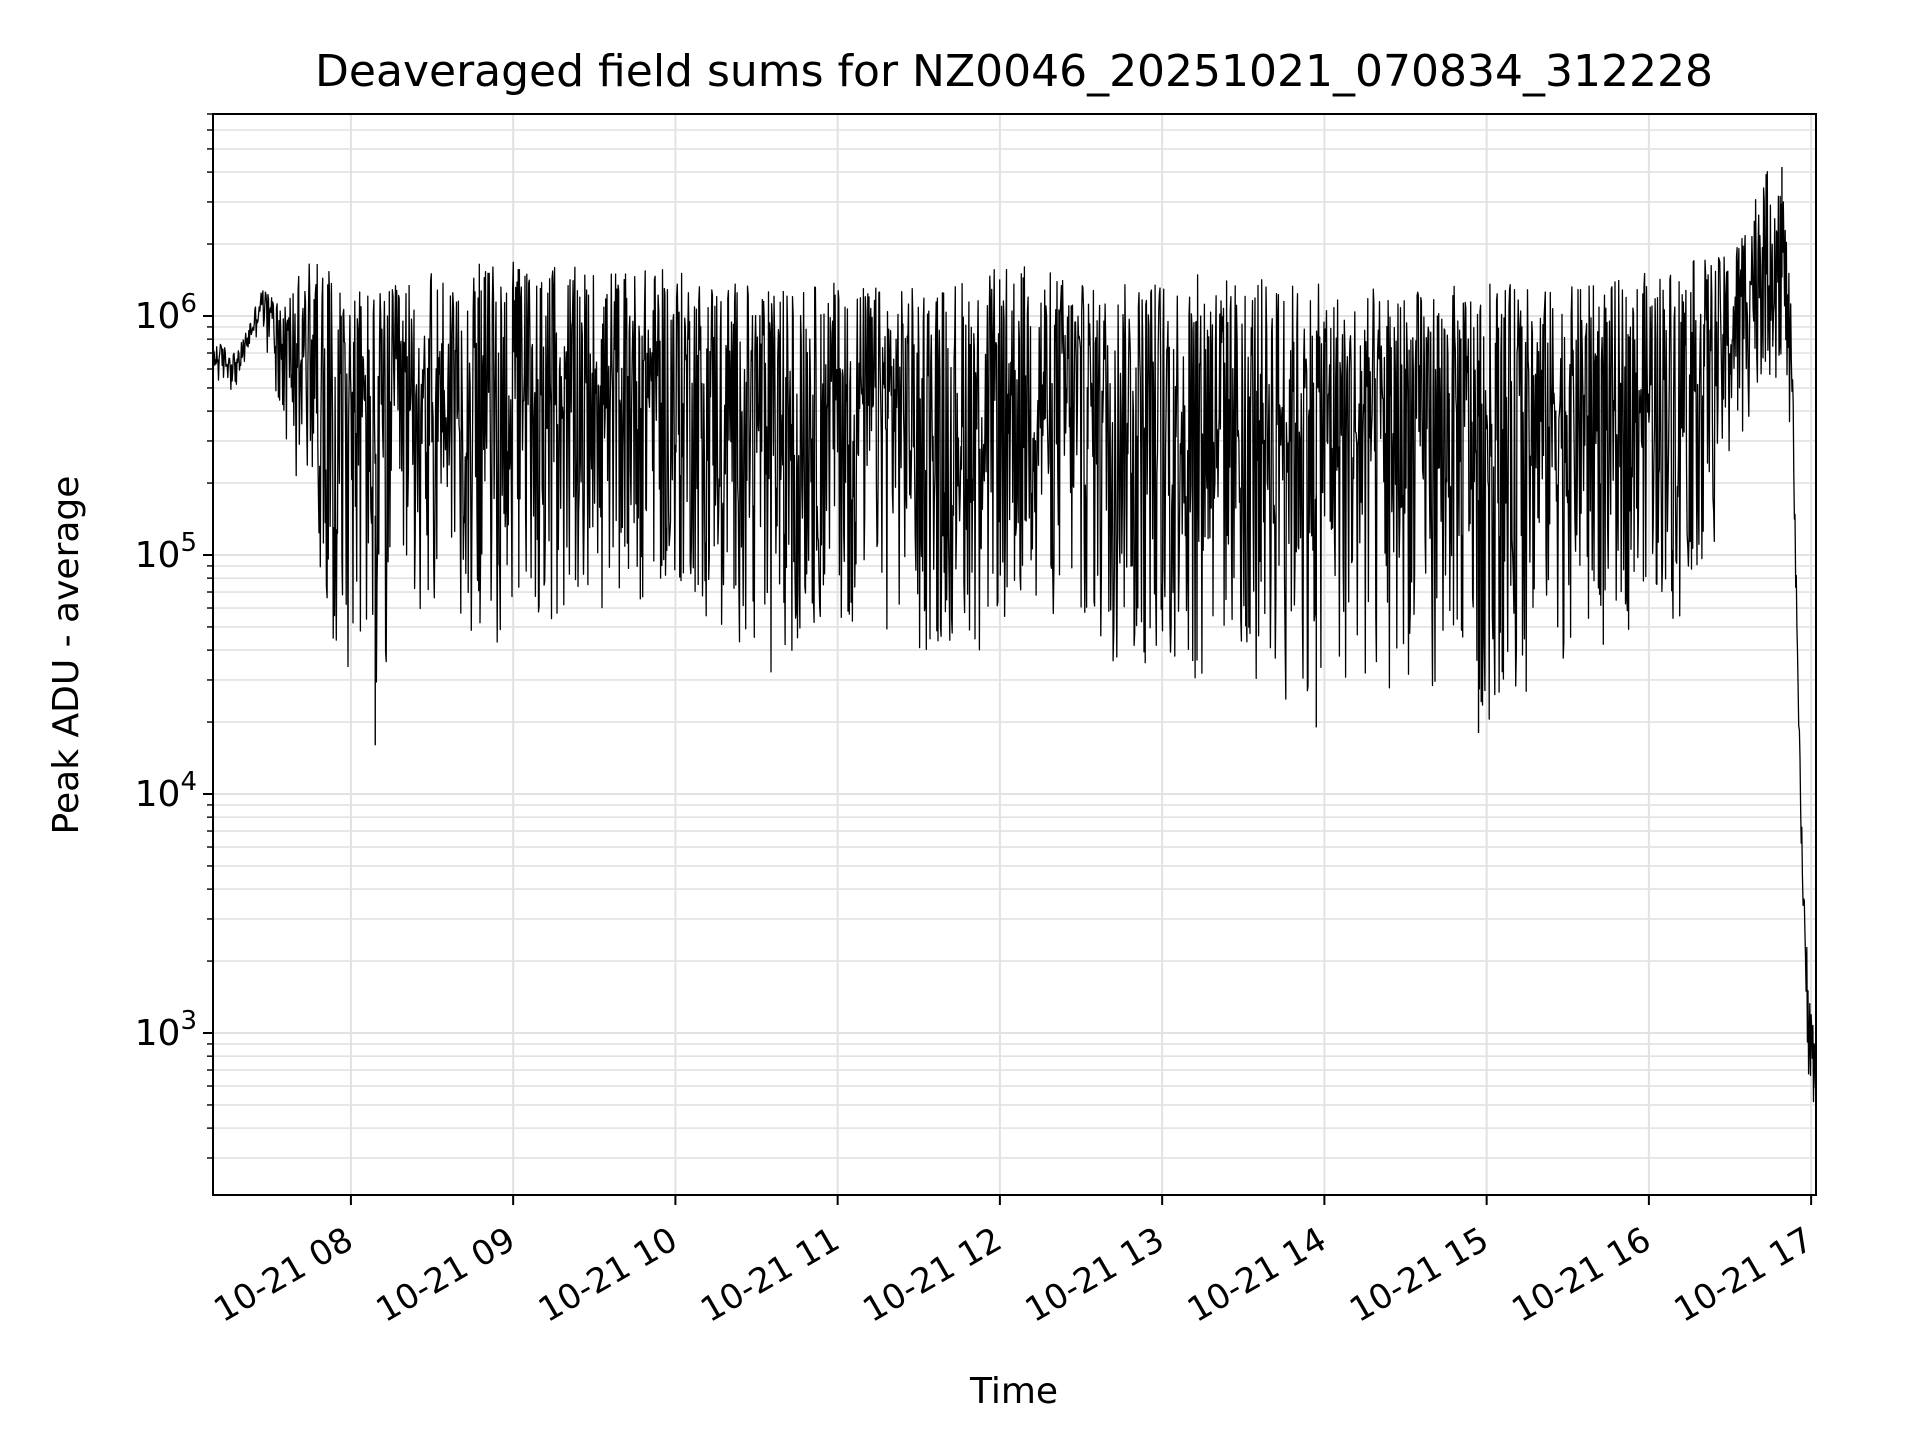 The image size is (1920, 1444). Describe the element at coordinates (66, 655) in the screenshot. I see `y-axis-label: Peak ADU - average` at that location.